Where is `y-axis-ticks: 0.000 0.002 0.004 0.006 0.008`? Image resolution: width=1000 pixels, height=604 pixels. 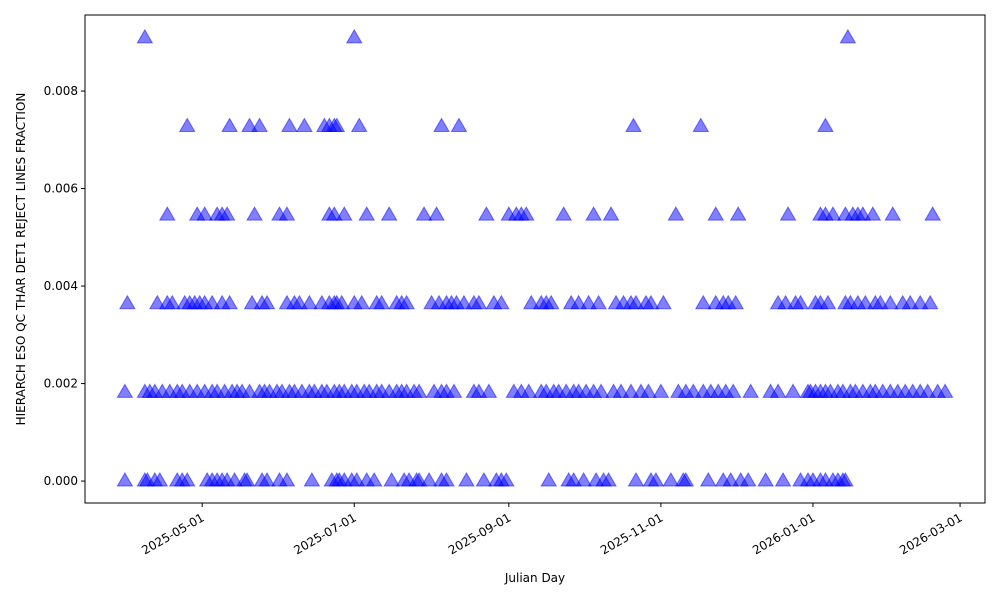
y-axis-ticks: 0.000 0.002 0.004 0.006 0.008 is located at coordinates (64, 286).